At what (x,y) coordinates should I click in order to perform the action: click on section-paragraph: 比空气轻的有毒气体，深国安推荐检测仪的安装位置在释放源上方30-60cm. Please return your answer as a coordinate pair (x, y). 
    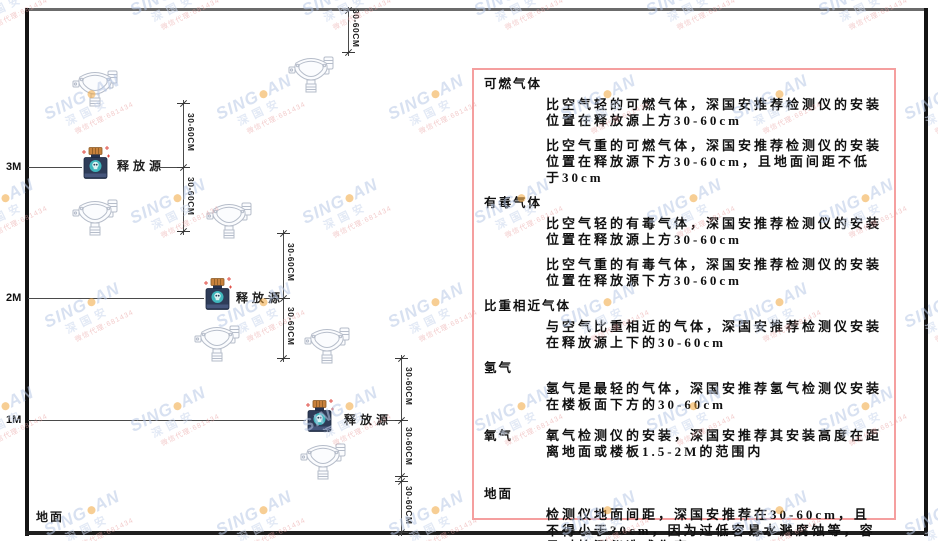
    Looking at the image, I should click on (714, 231).